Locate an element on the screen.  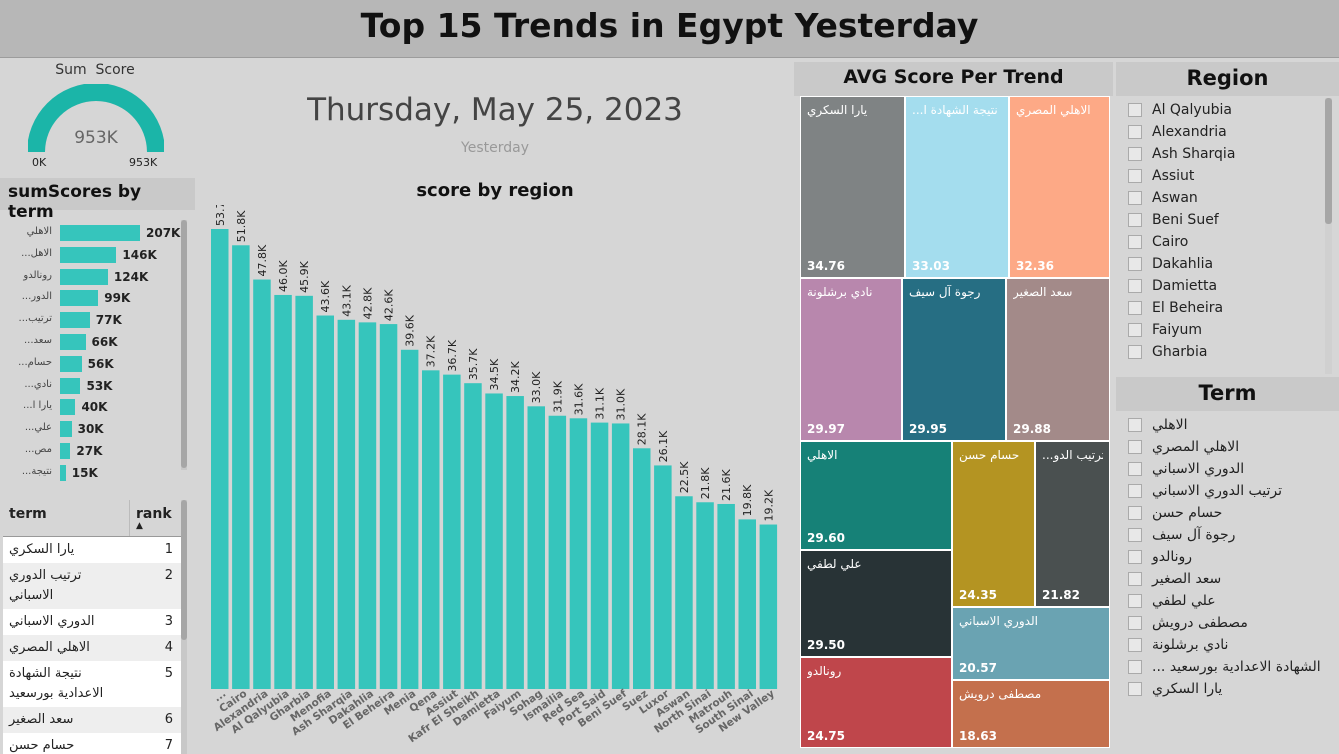
term-slicer-item: ترتيب الدوري الاسباني is located at coordinates (1233, 491).